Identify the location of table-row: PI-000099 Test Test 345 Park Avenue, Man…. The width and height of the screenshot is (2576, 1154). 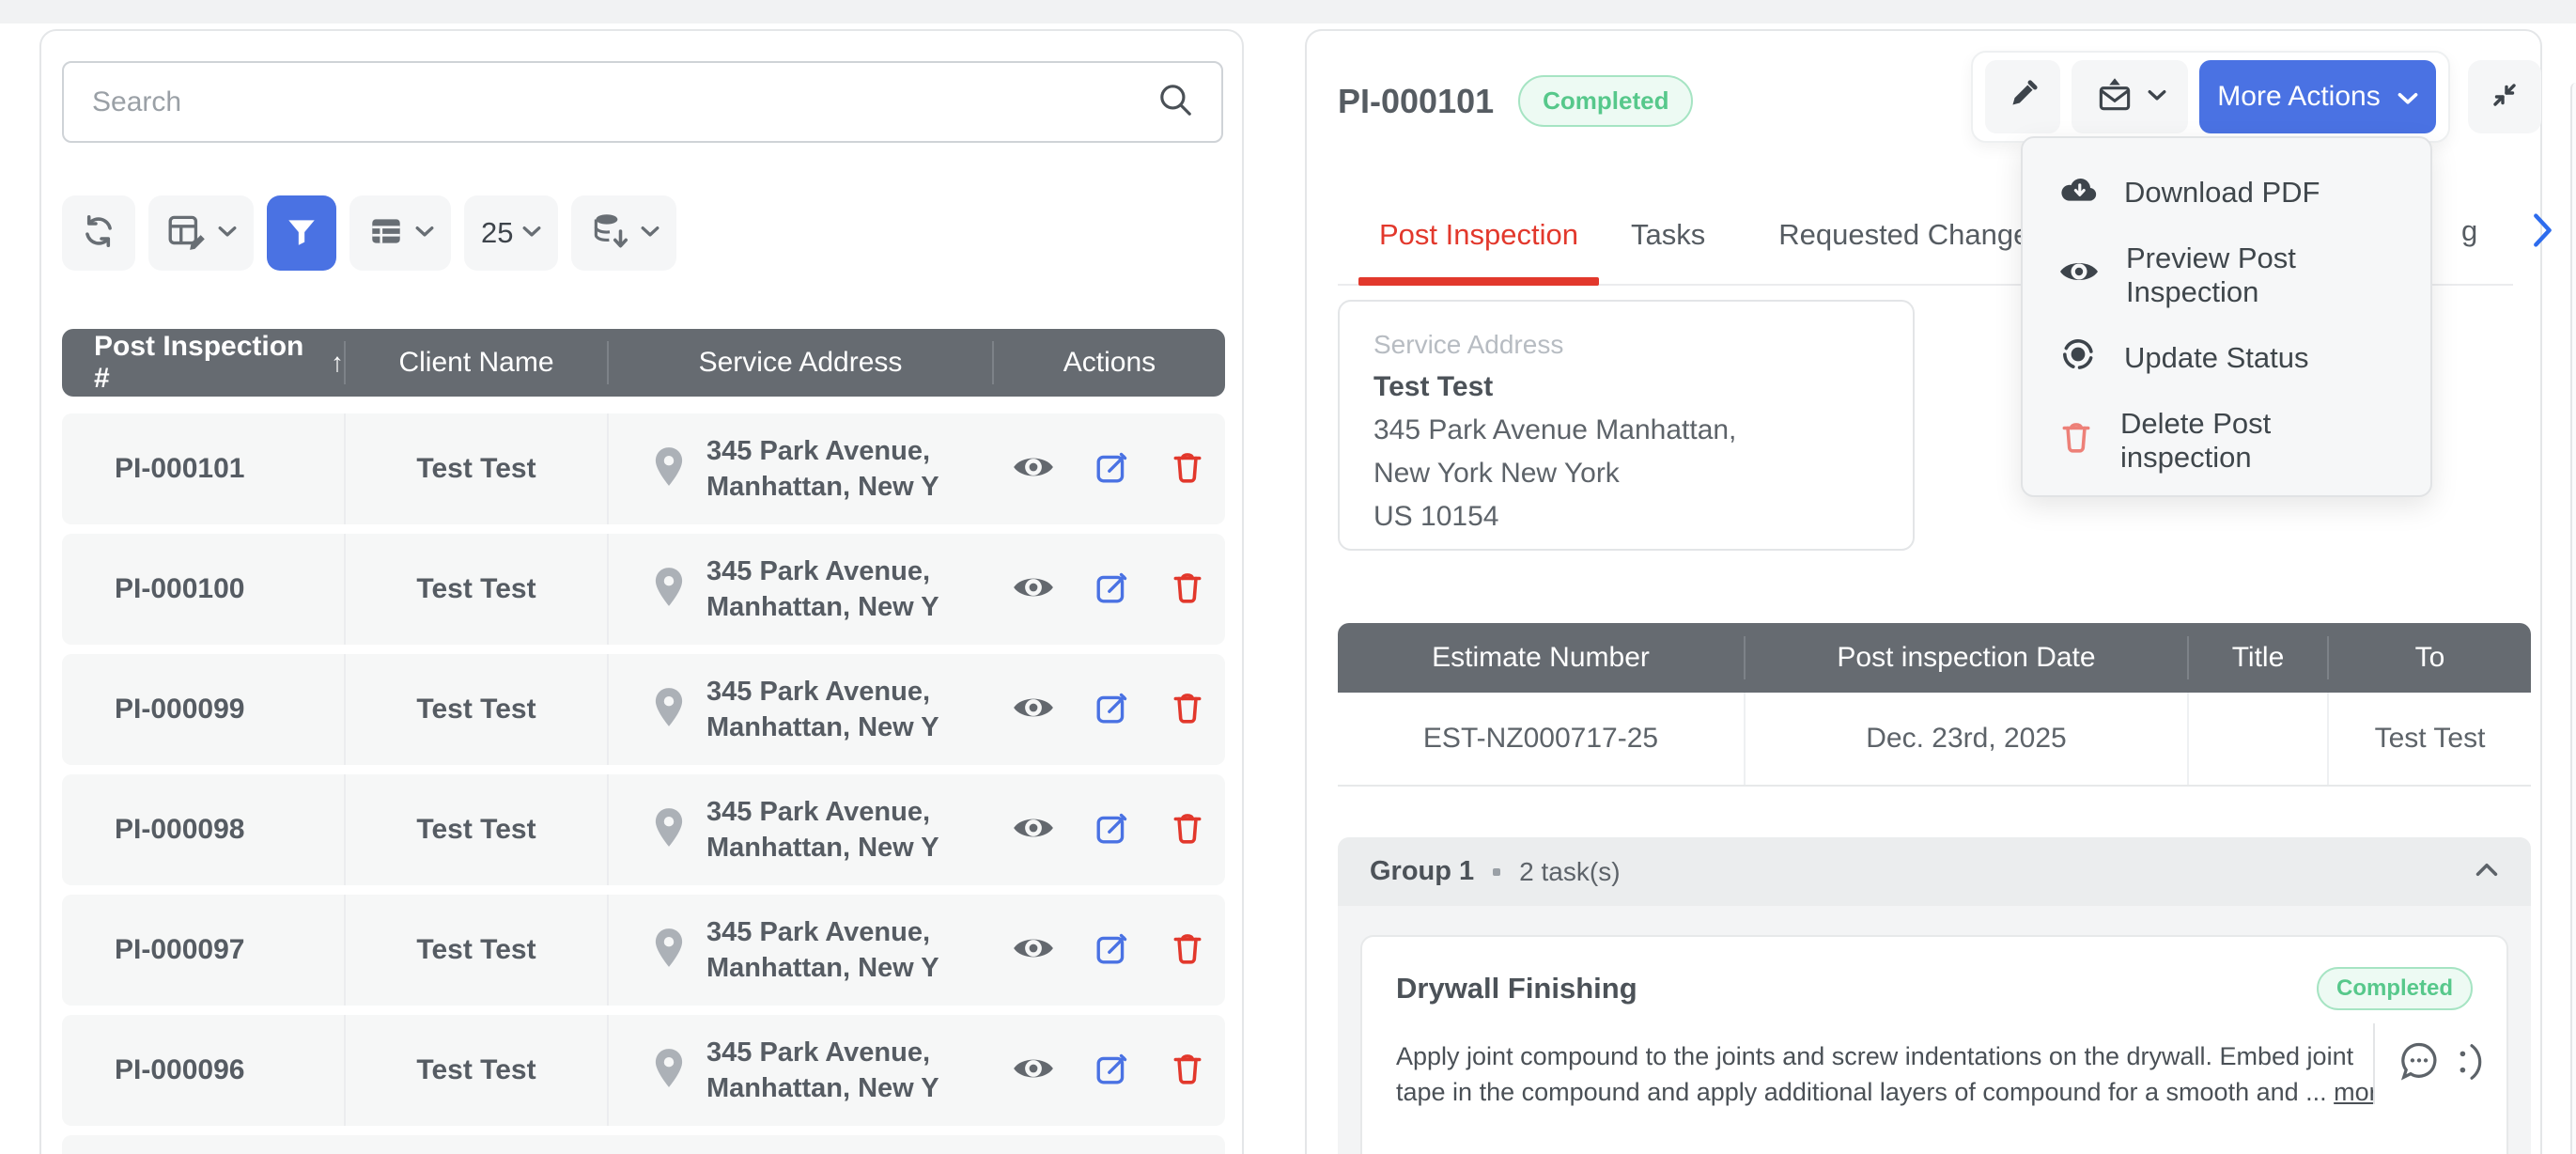
(643, 709).